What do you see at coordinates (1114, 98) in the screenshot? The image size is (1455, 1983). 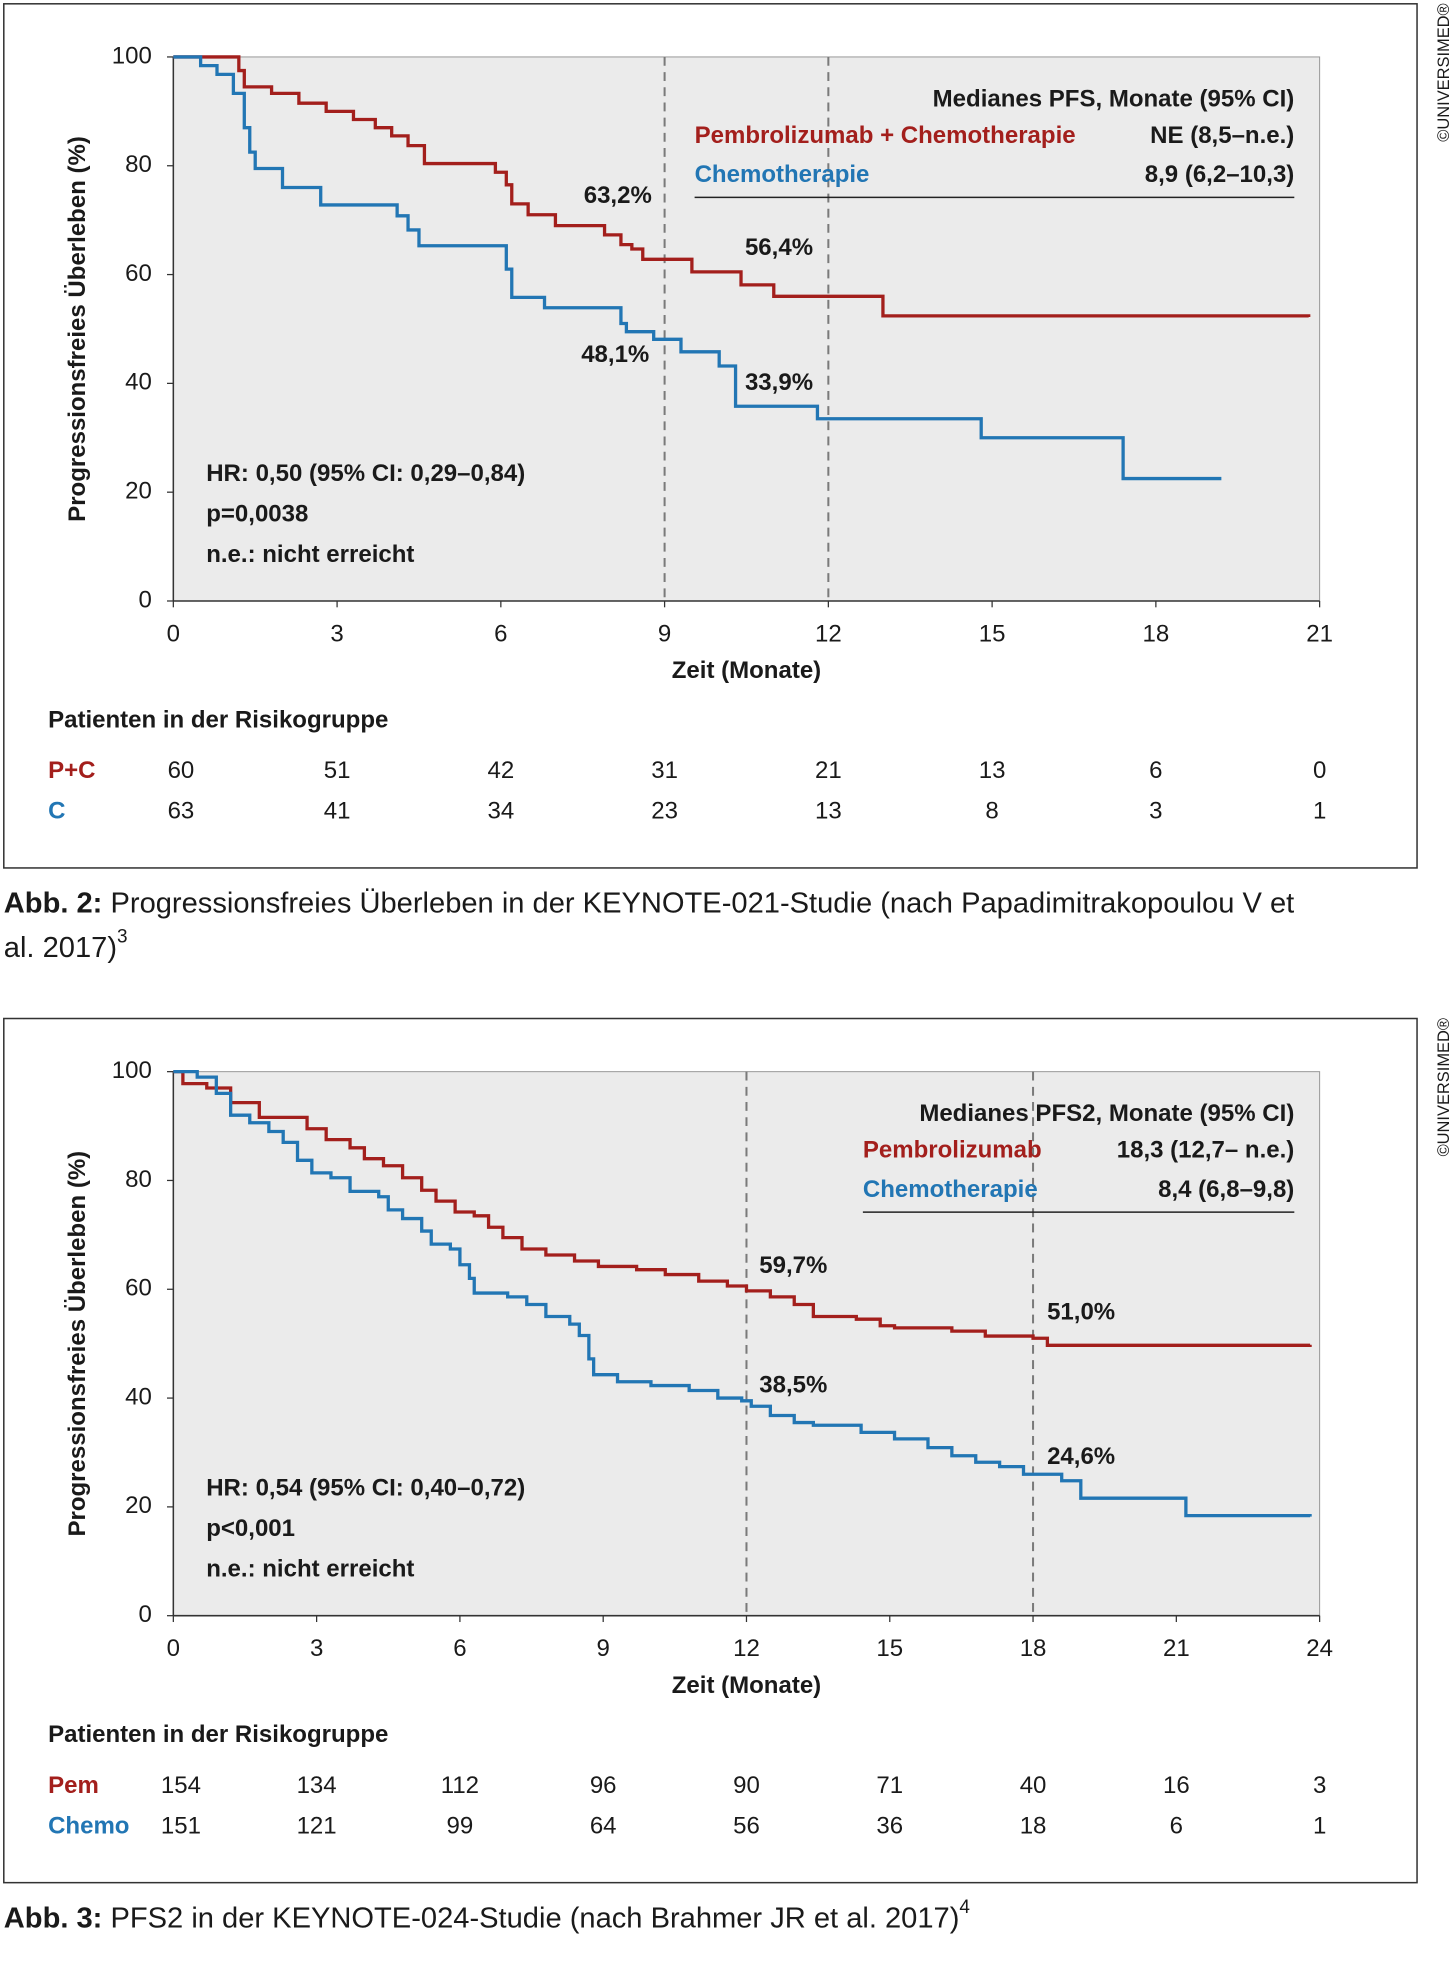 I see `legend-title: Medianes PFS, Monate (95% CI)` at bounding box center [1114, 98].